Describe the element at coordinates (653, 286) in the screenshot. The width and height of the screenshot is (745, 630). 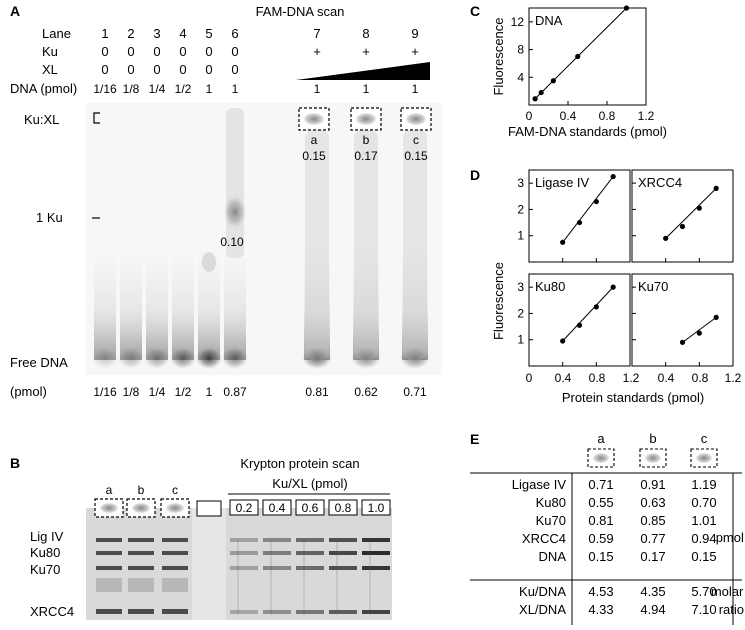
I see `panel-d-title: Ku70` at that location.